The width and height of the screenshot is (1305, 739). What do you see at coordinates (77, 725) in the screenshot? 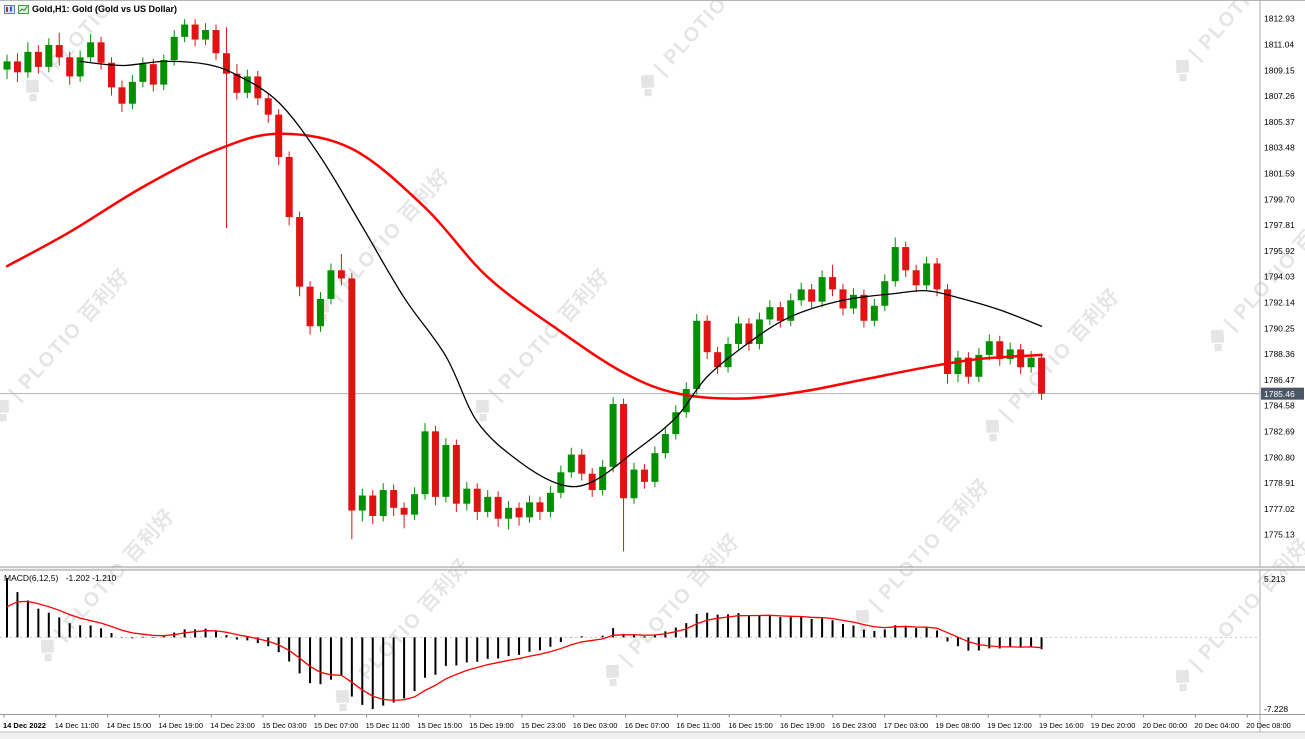
I see `time-axis-label: 14 Dec 11:00` at bounding box center [77, 725].